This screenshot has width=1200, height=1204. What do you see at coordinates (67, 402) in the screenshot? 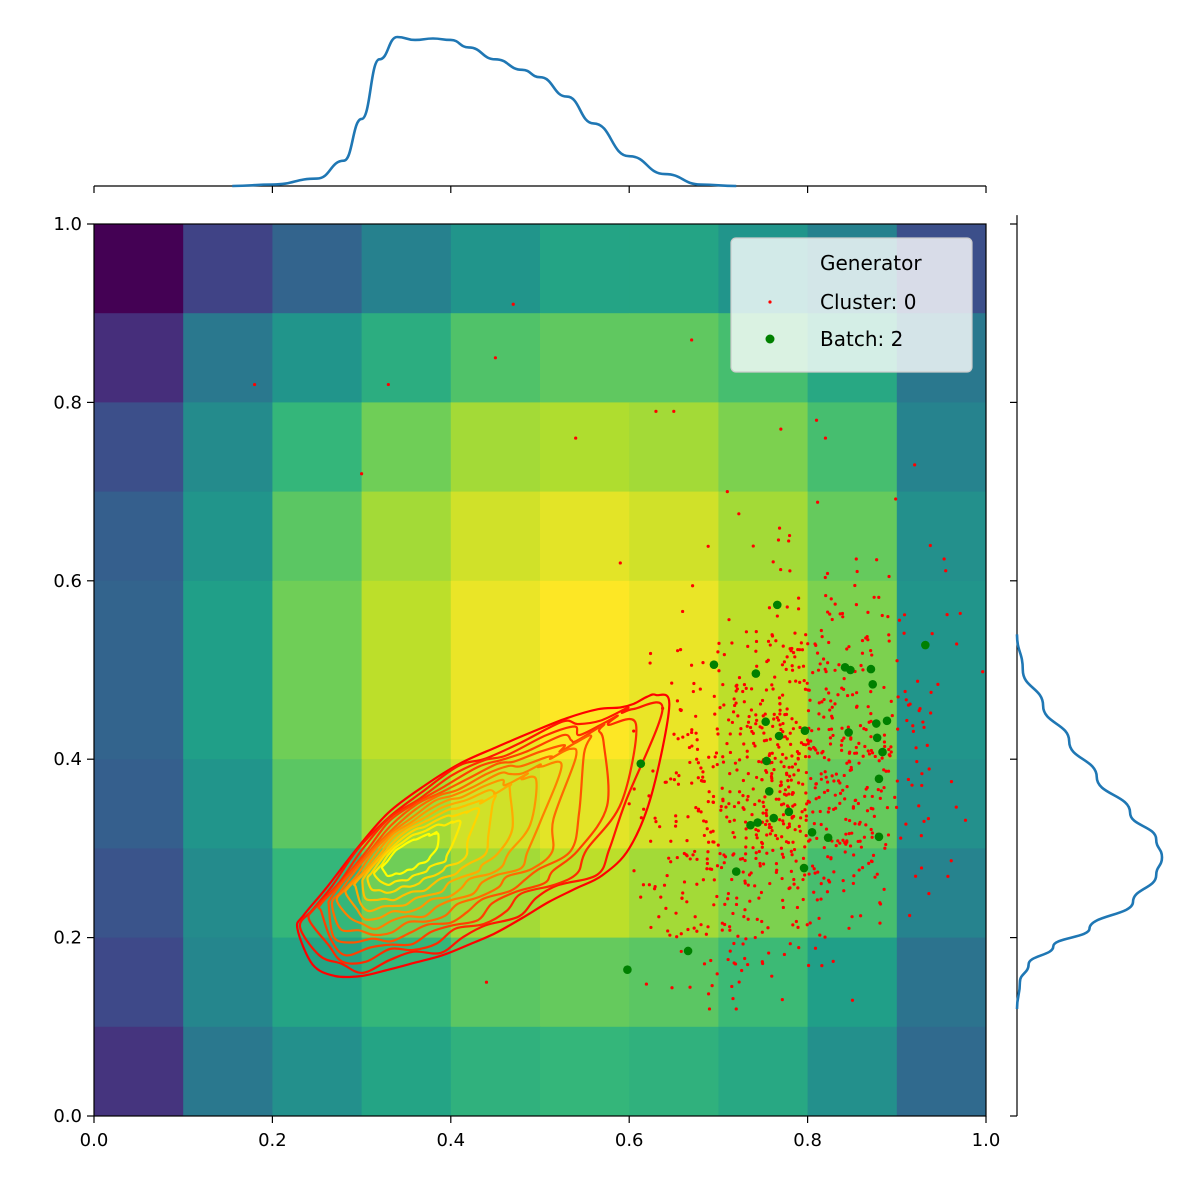
I see `y-tick-label: 0.8` at bounding box center [67, 402].